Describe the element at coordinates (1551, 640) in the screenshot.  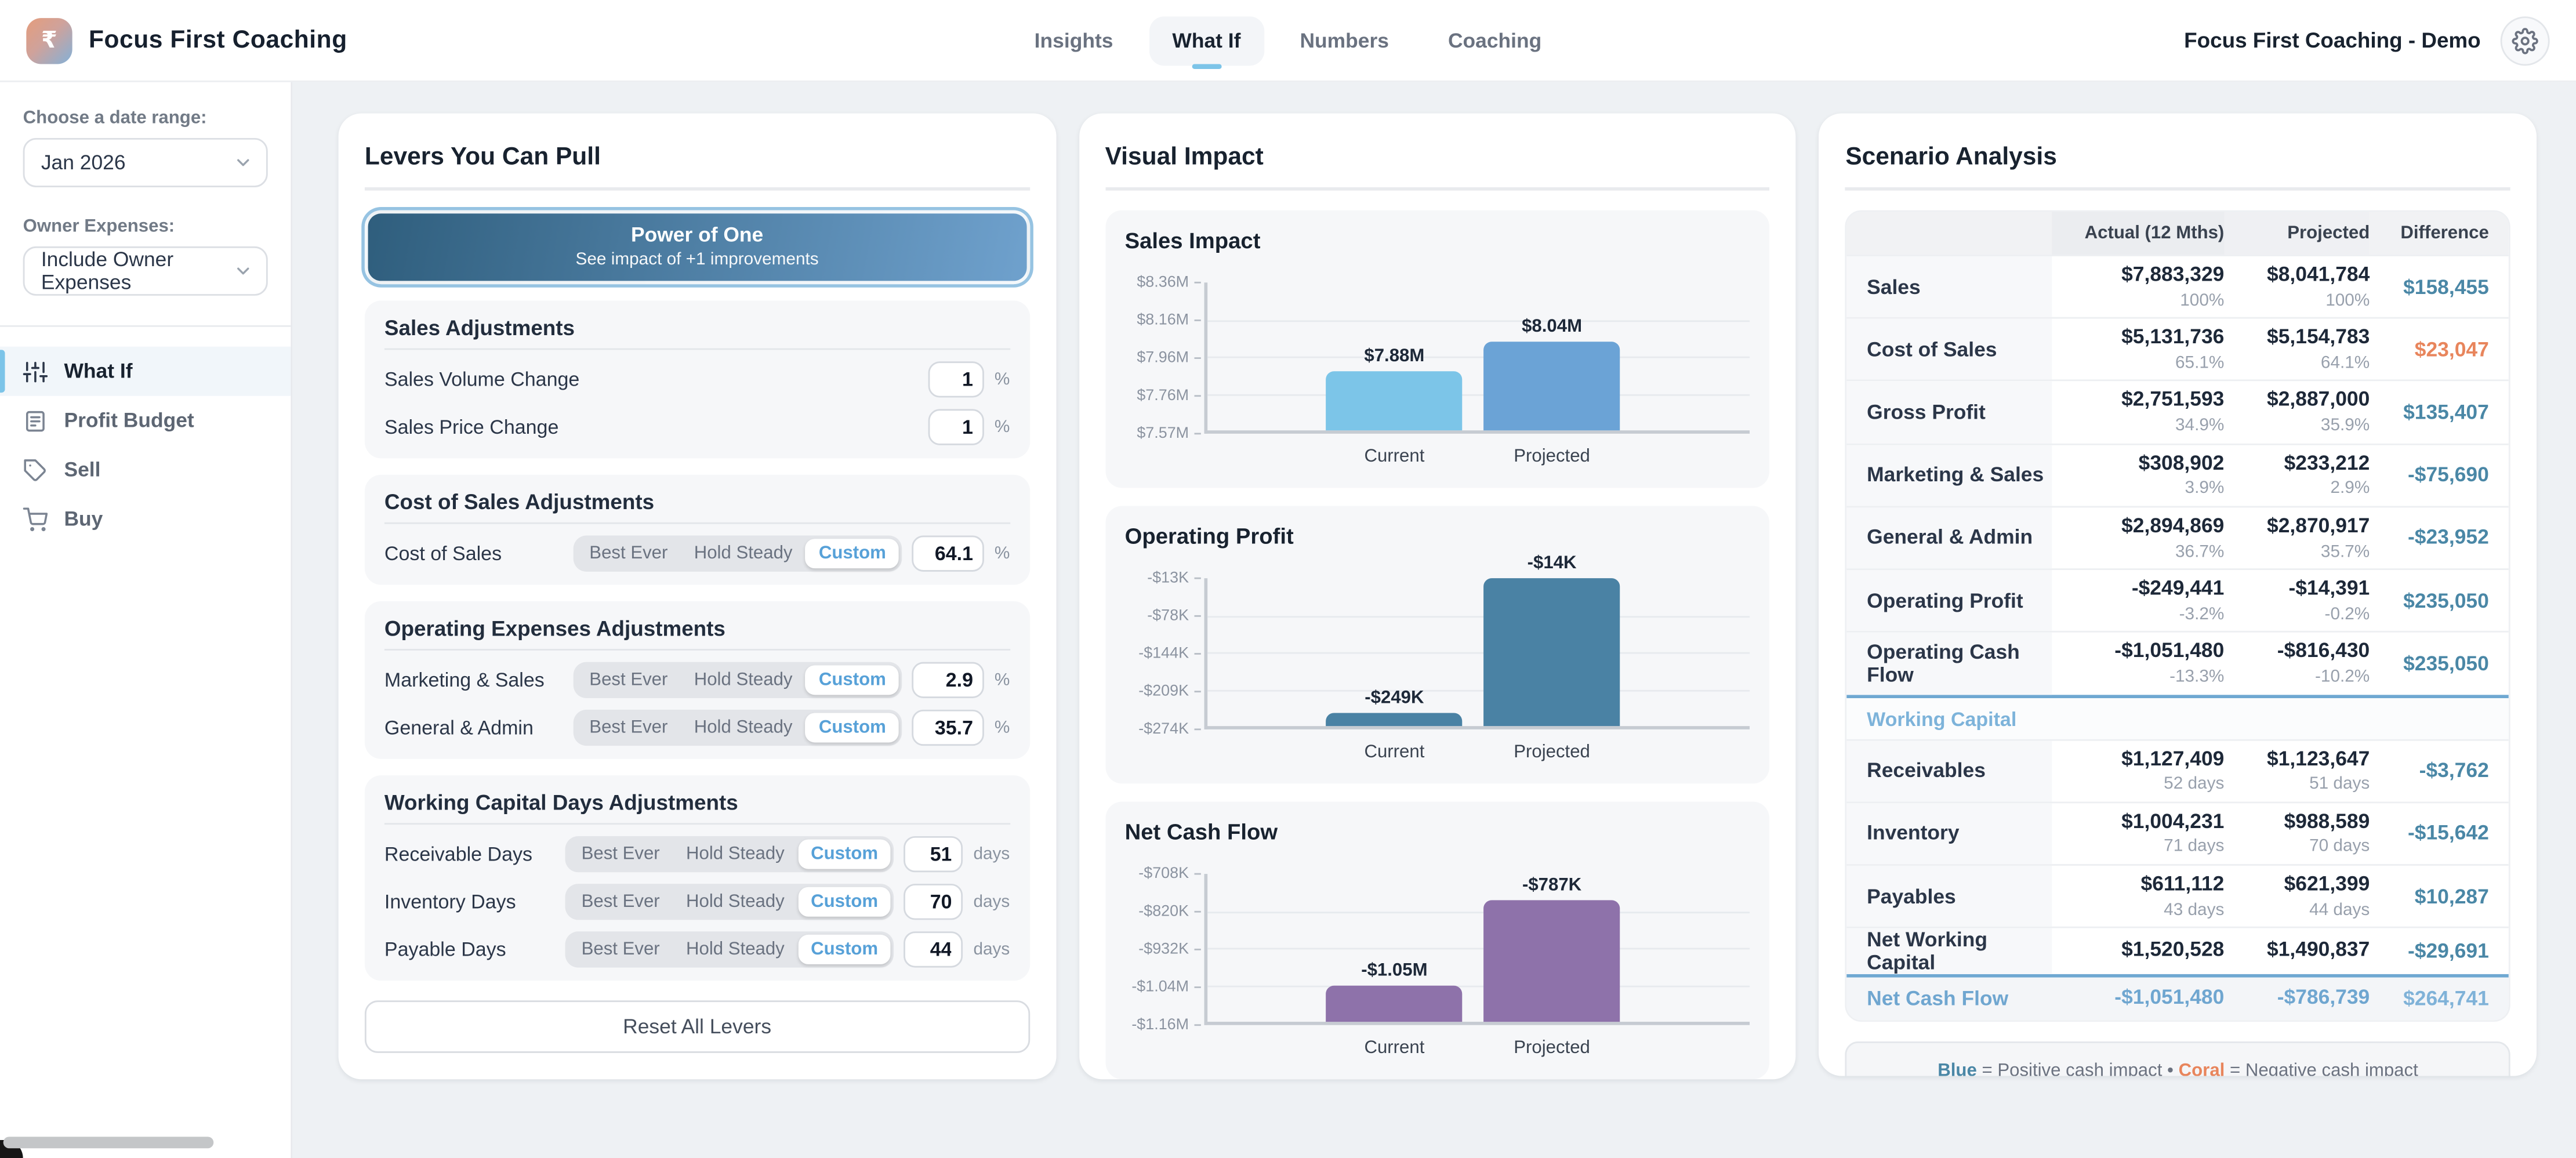
I see `bar-projected: -$14K` at that location.